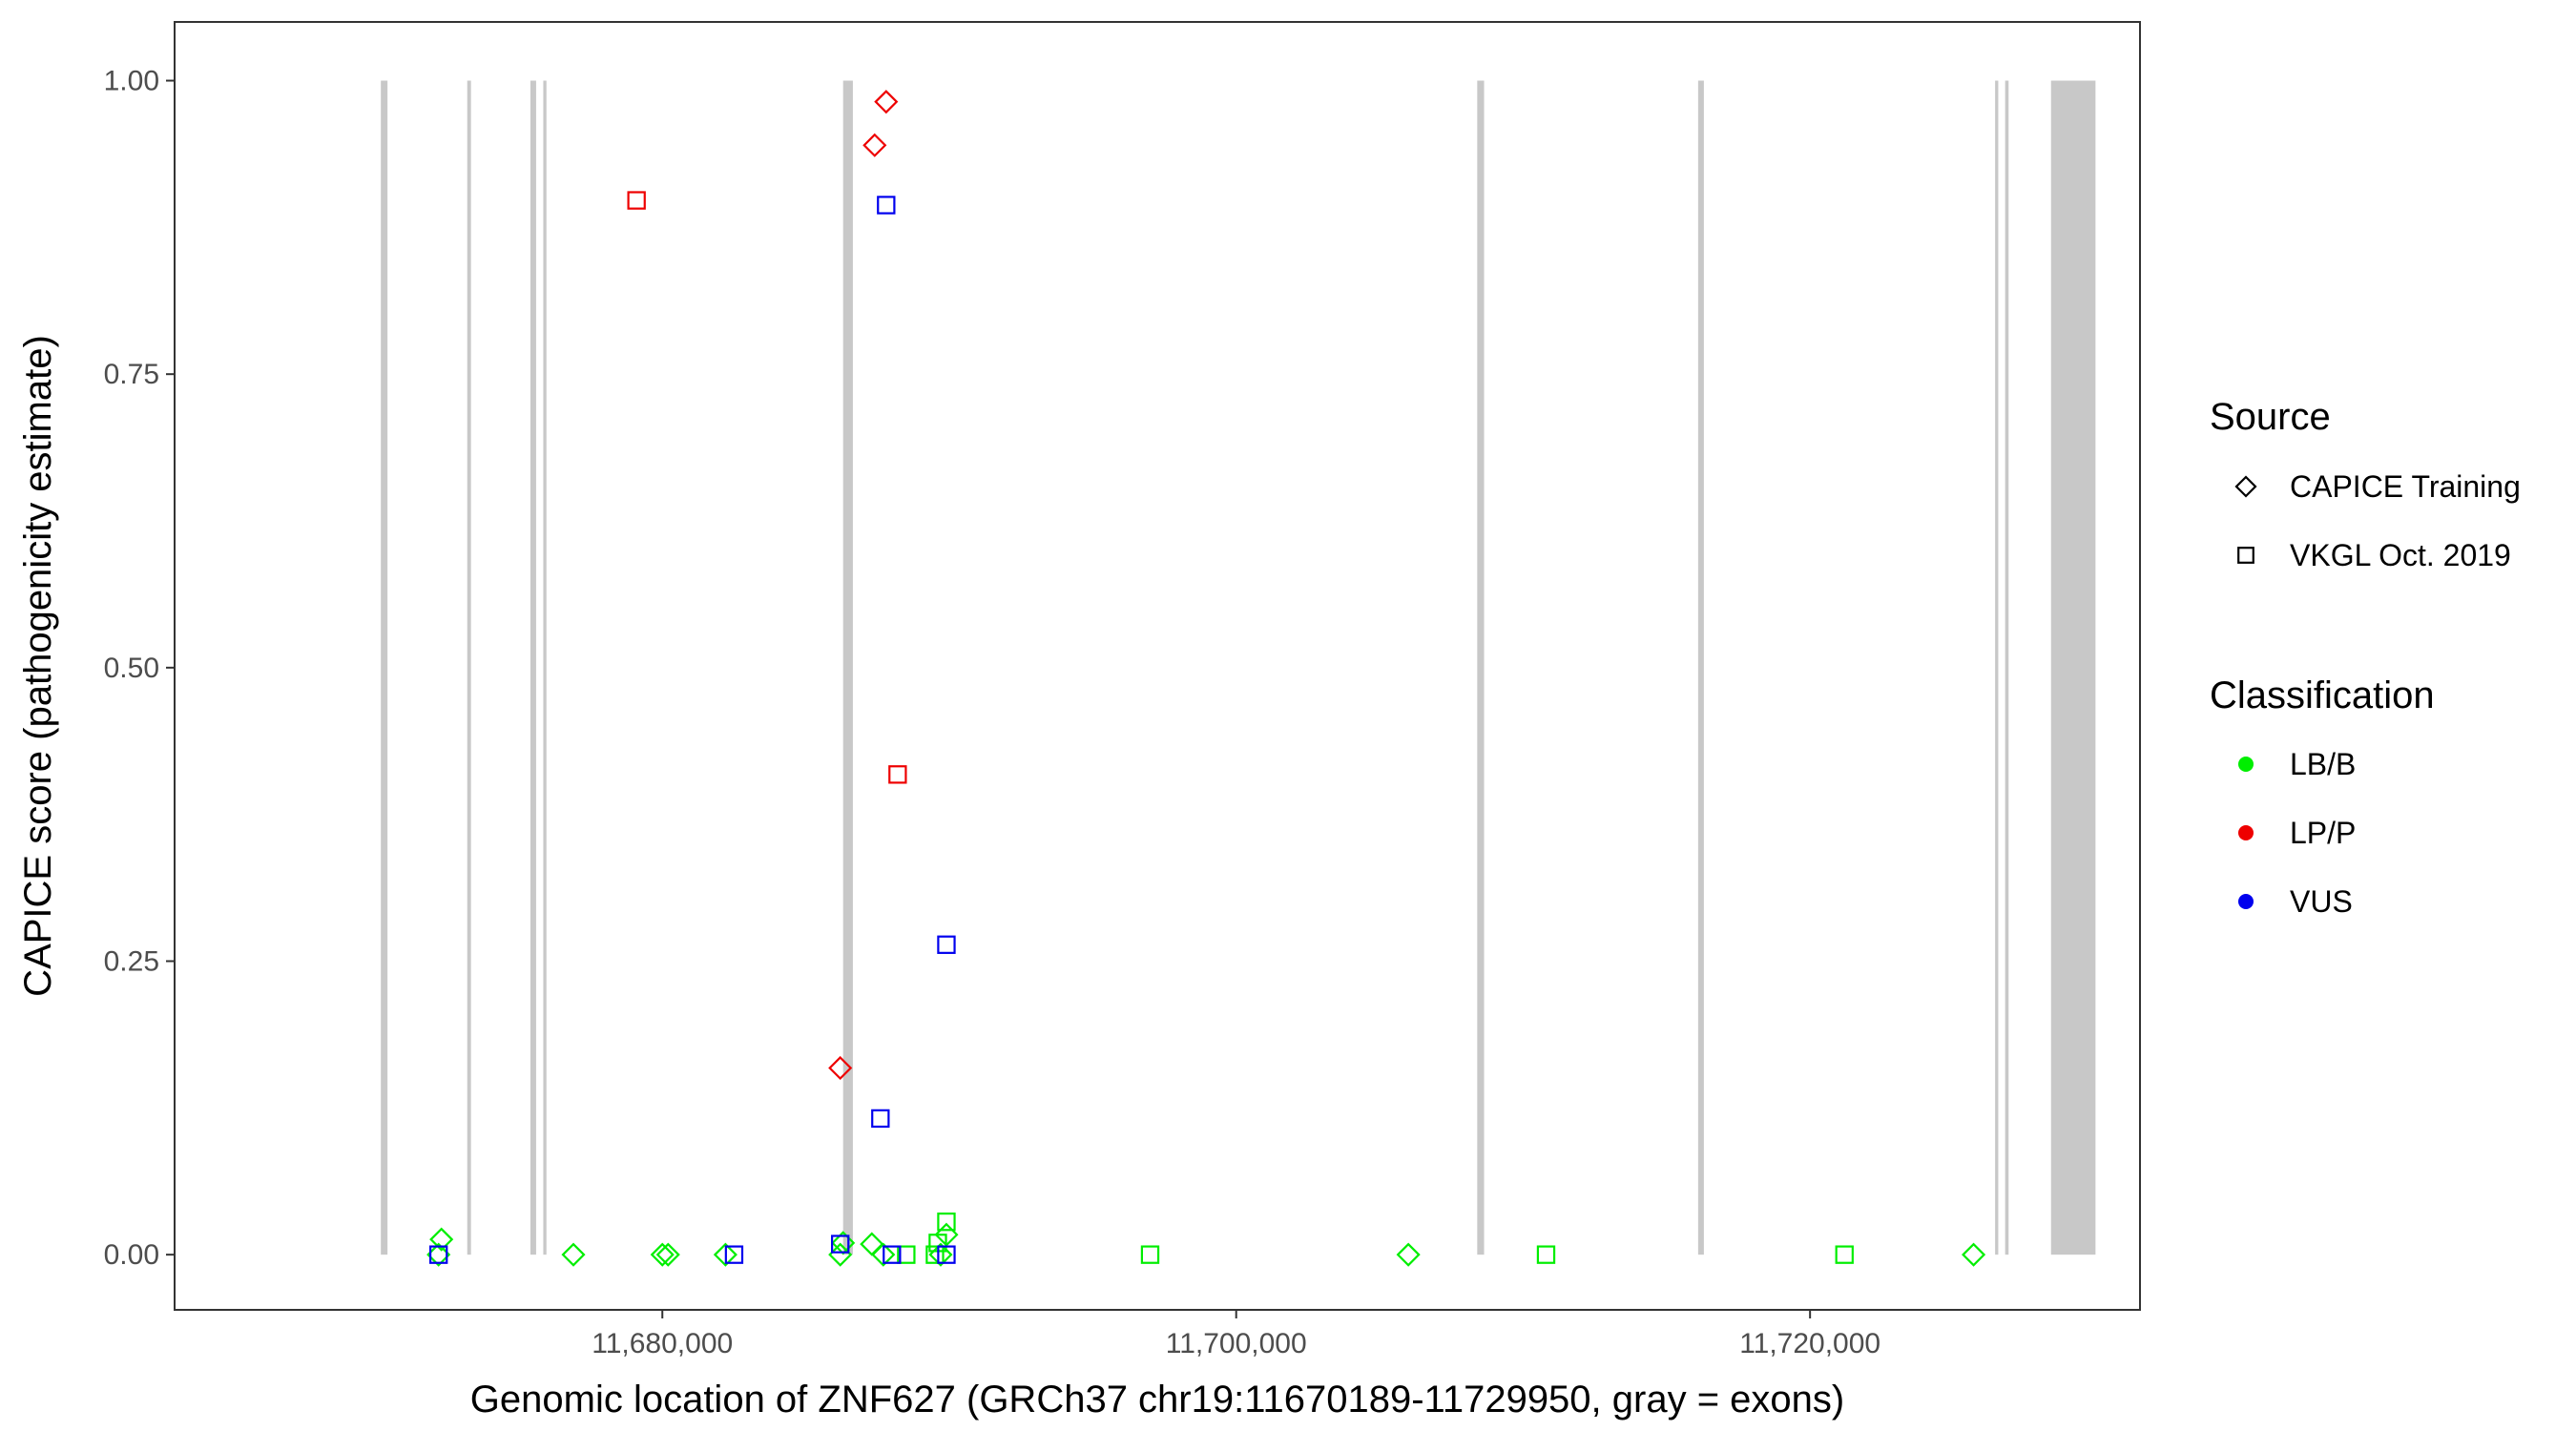  Describe the element at coordinates (38, 666) in the screenshot. I see `y-axis-title: CAPICE score (pathogenicity estimate)` at that location.